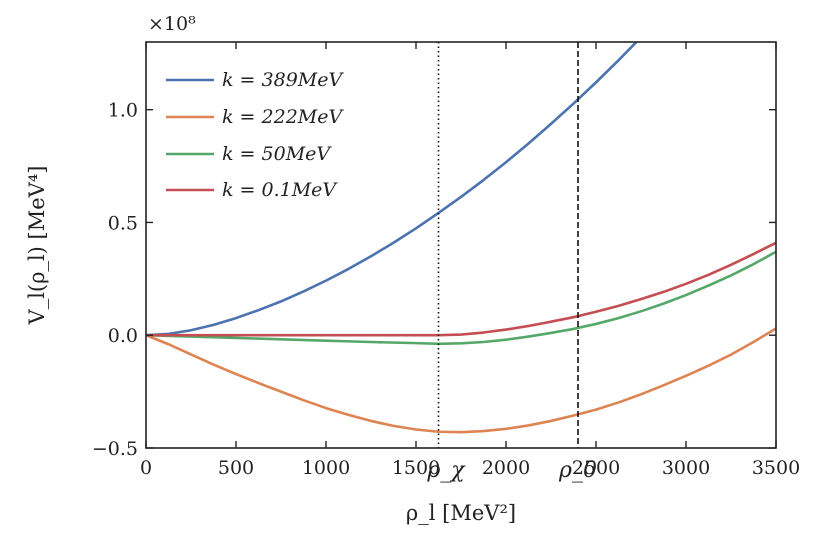 This screenshot has width=830, height=554. Describe the element at coordinates (37, 246) in the screenshot. I see `y-axis-label: V_l(ρ_l) [MeV⁴]` at that location.